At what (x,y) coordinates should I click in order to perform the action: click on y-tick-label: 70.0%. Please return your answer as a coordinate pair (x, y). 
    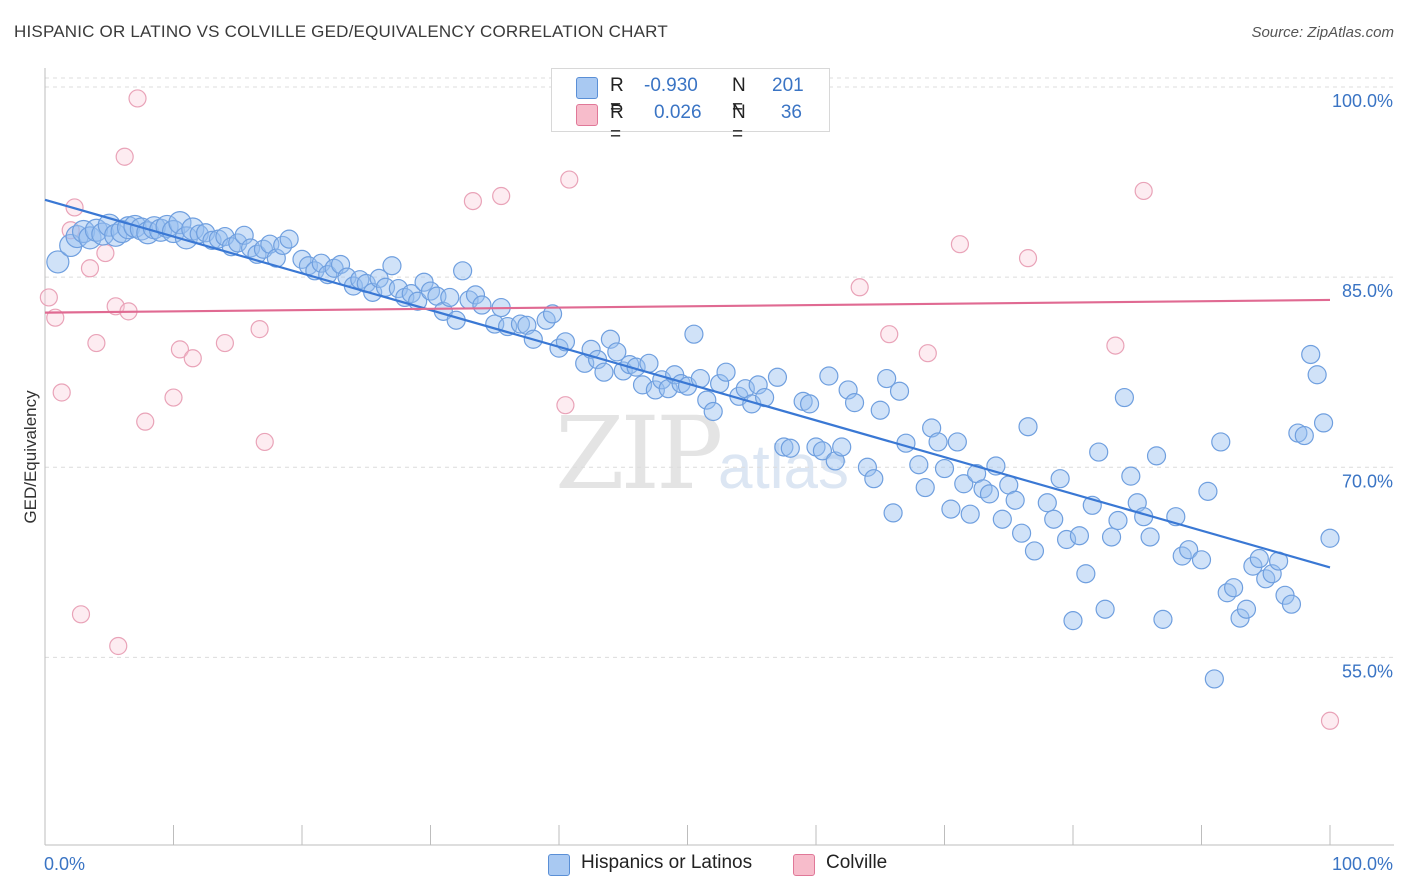
    Looking at the image, I should click on (1367, 481).